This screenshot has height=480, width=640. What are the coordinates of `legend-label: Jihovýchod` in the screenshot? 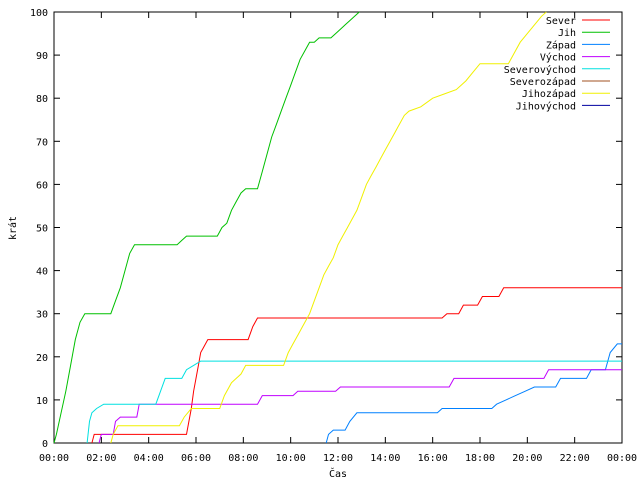 It's located at (546, 106).